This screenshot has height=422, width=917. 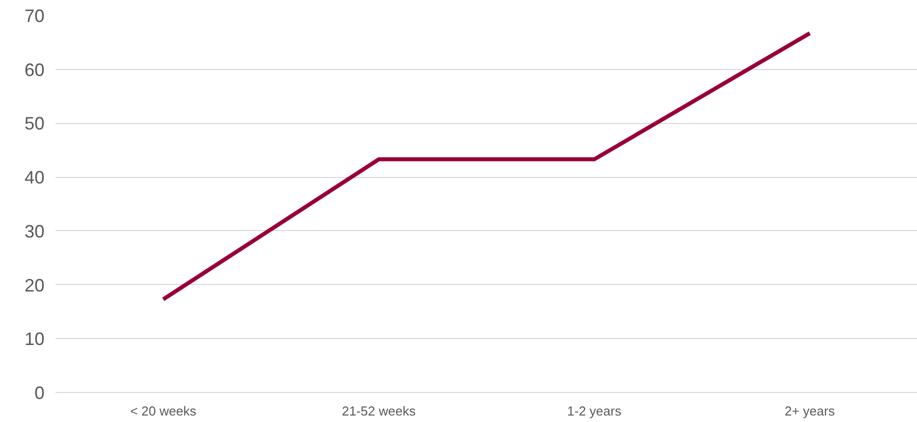 What do you see at coordinates (34, 231) in the screenshot?
I see `y-tick-label: 30` at bounding box center [34, 231].